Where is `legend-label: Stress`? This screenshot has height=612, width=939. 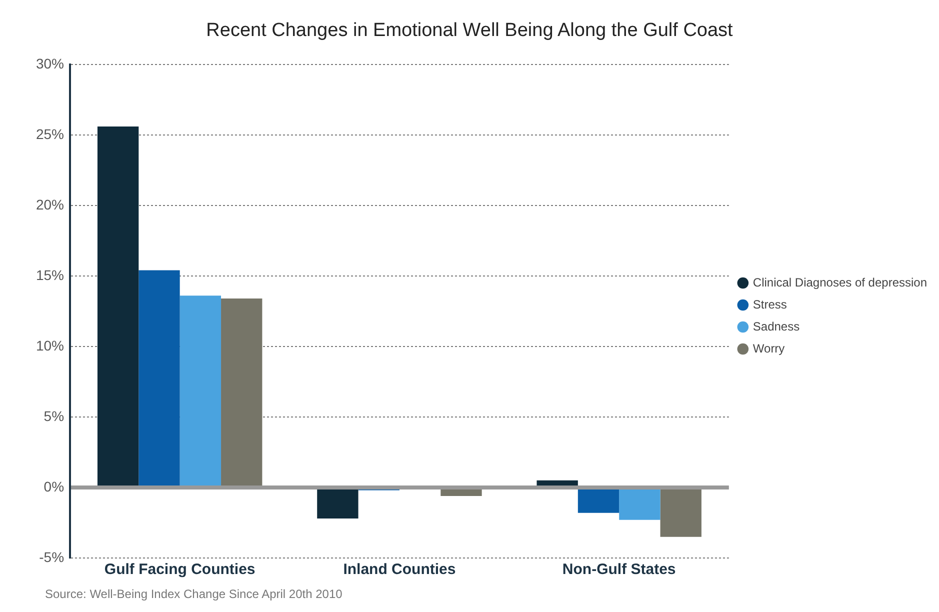 legend-label: Stress is located at coordinates (769, 304).